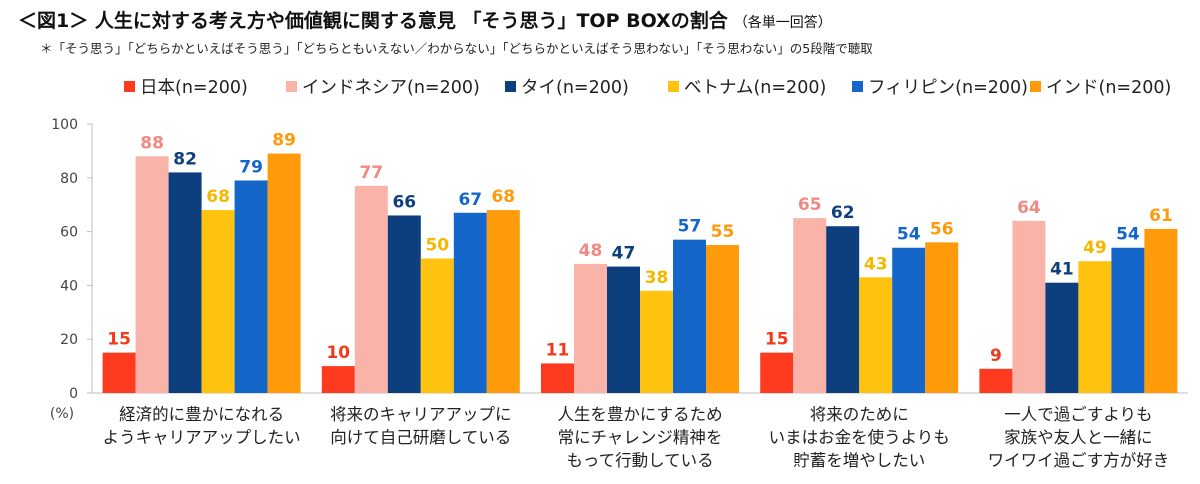 The height and width of the screenshot is (484, 1200). Describe the element at coordinates (194, 88) in the screenshot. I see `legend-label: 日本(n=200)` at that location.